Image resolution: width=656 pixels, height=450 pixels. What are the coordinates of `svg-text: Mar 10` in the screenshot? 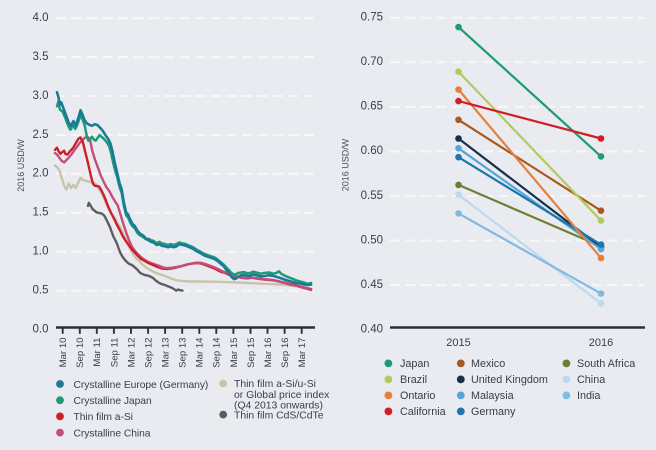 It's located at (63, 353).